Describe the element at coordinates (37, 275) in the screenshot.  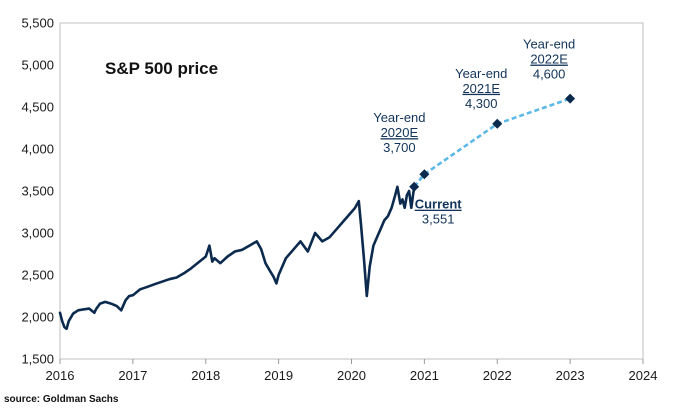
I see `y-tick-label: 2,500` at that location.